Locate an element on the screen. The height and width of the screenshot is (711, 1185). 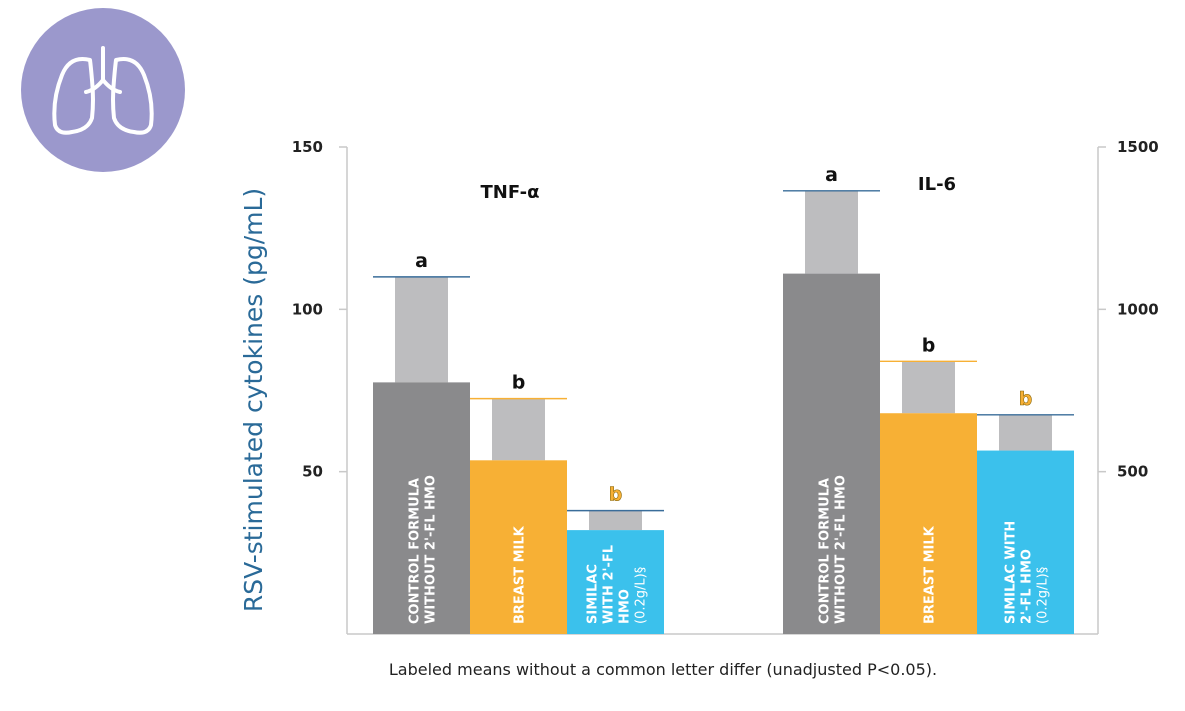
bar-label: 2'-FL HMO is located at coordinates (1027, 586).